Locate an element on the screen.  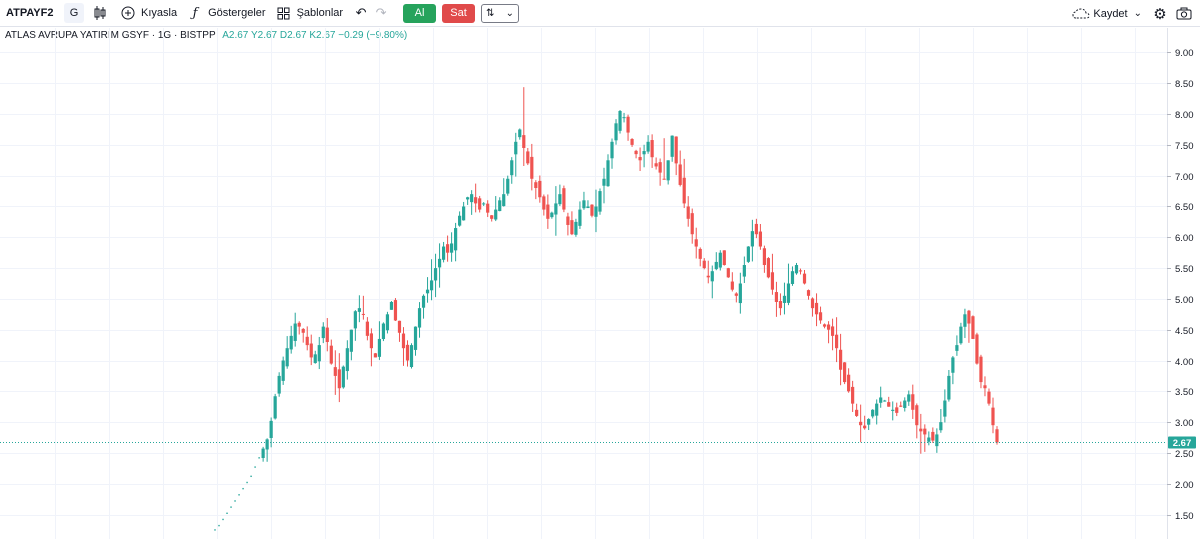
order-type-select: ⇅ ⌄ is located at coordinates (500, 13).